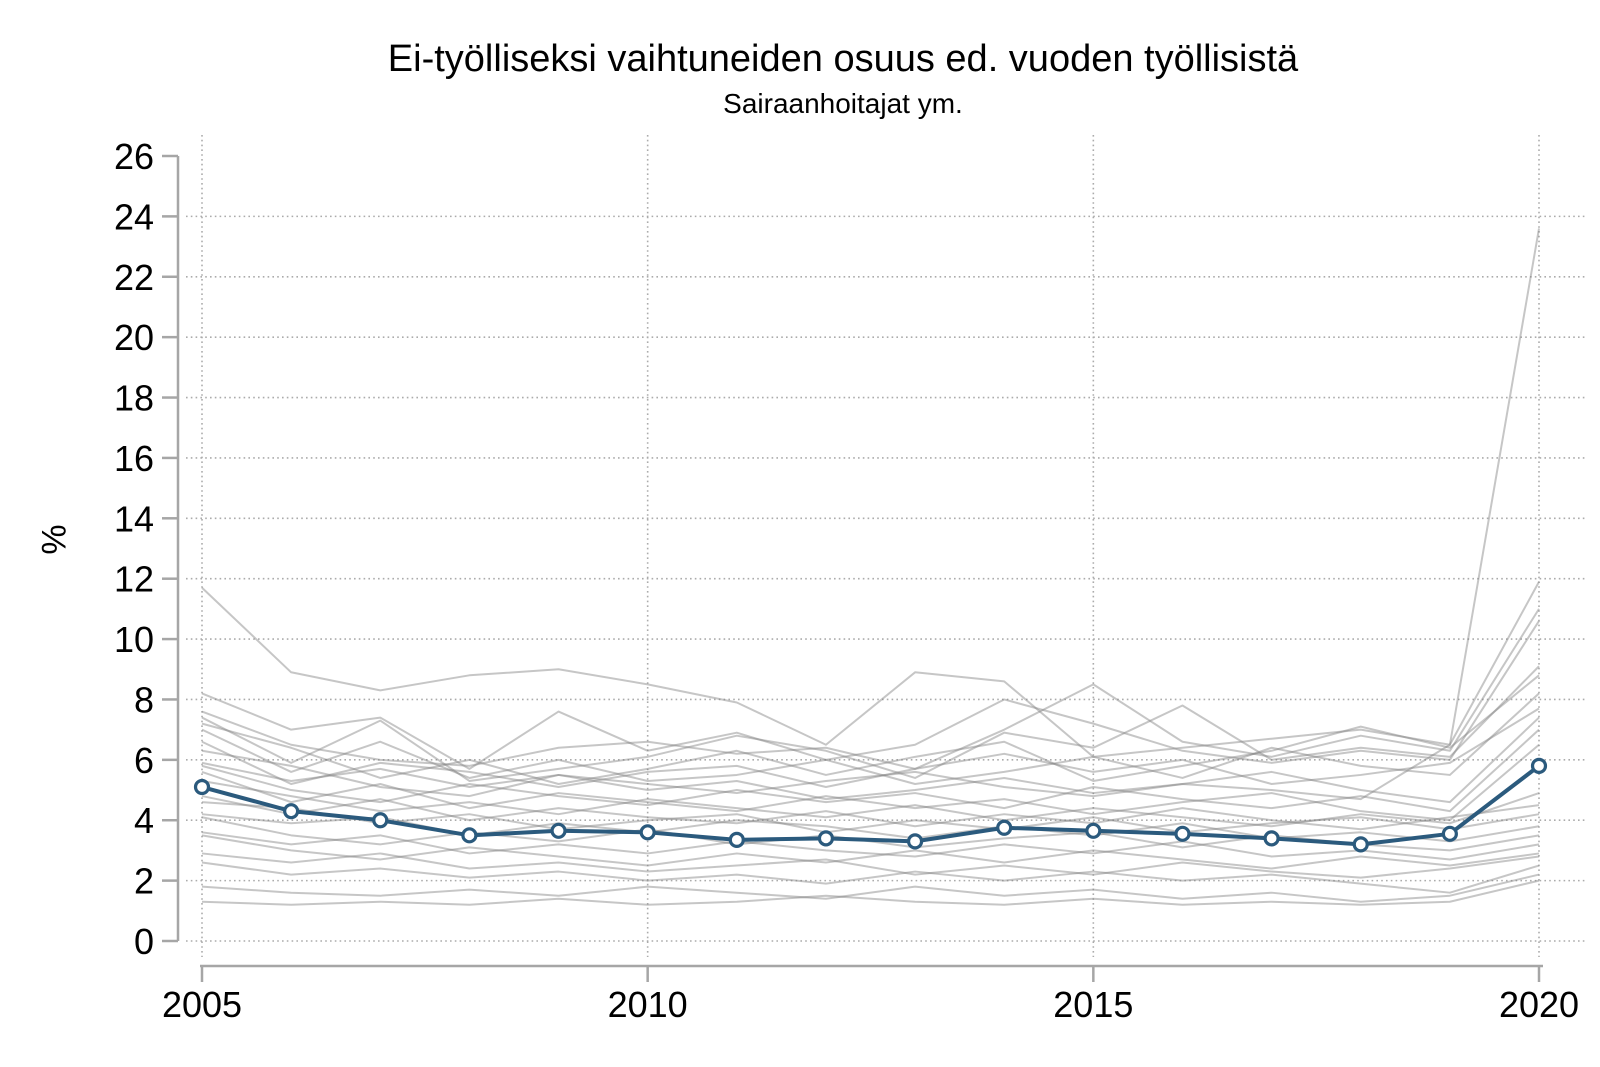 The image size is (1600, 1067). What do you see at coordinates (1093, 1004) in the screenshot?
I see `x-tick-label: 2015` at bounding box center [1093, 1004].